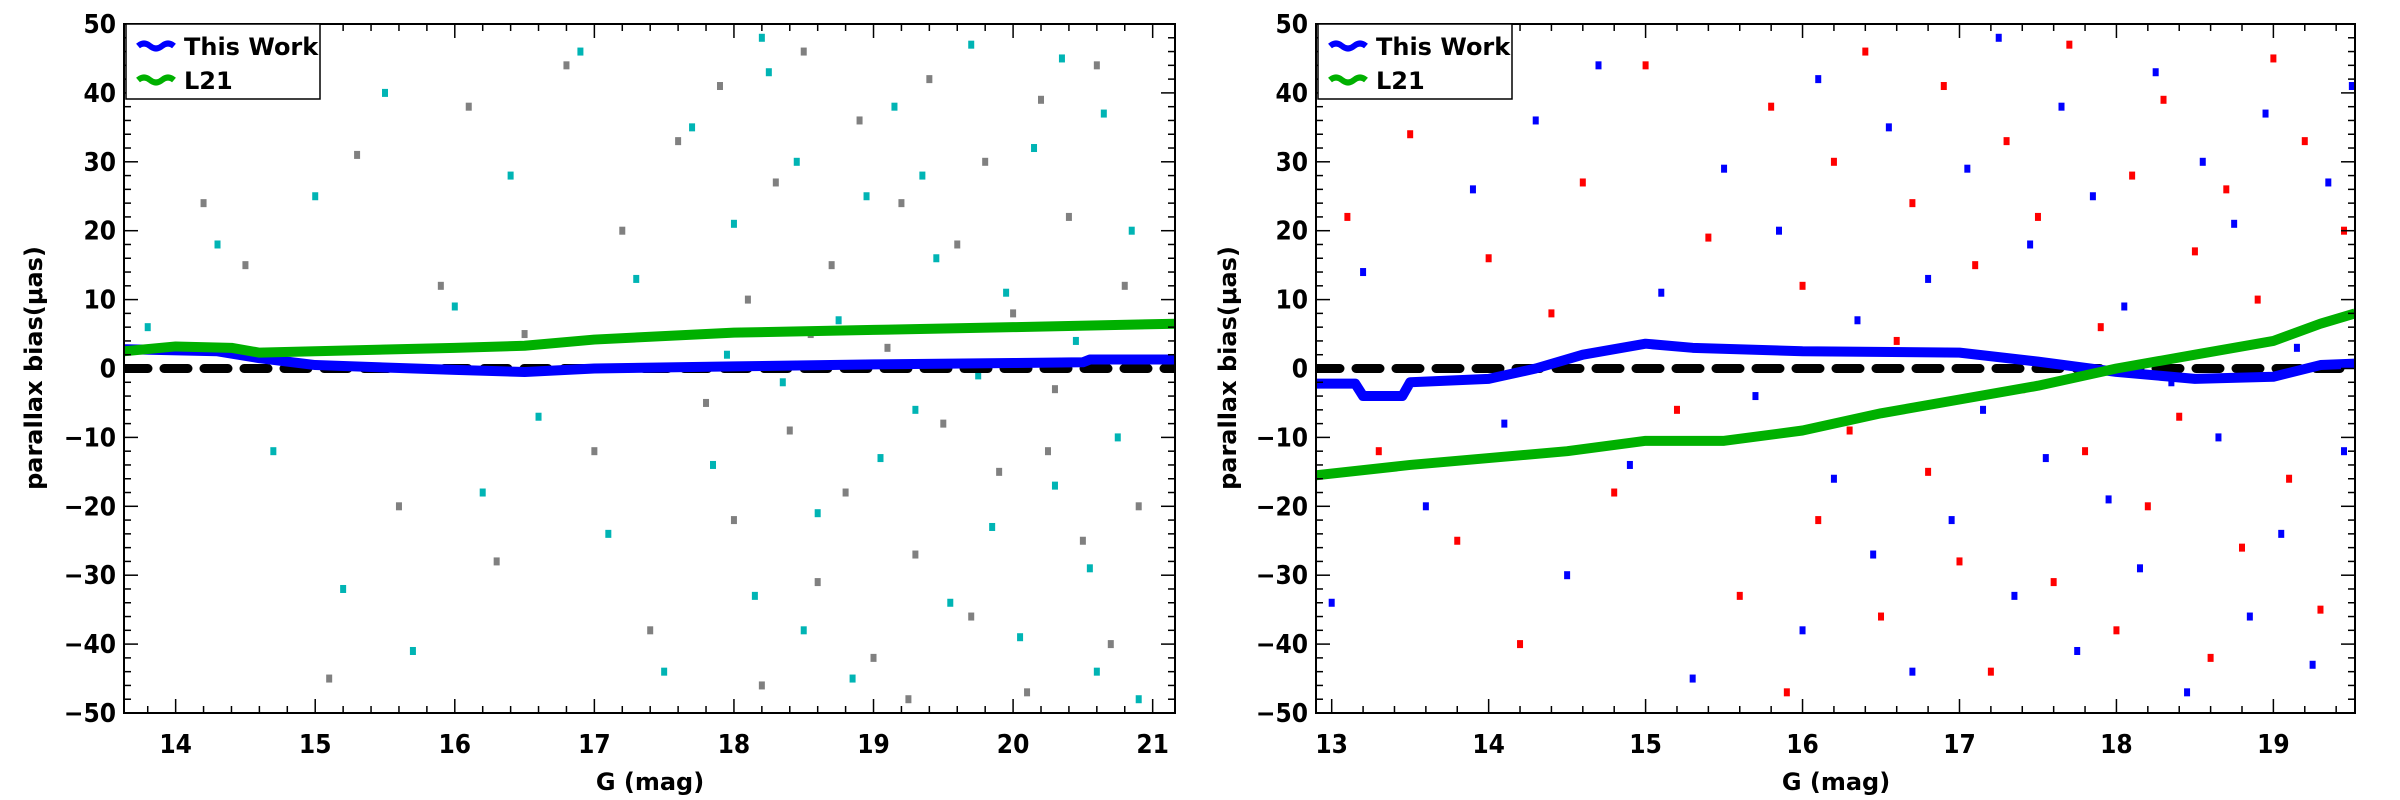 Image resolution: width=2400 pixels, height=800 pixels. Describe the element at coordinates (99, 25) in the screenshot. I see `y-tick-label: 50` at that location.